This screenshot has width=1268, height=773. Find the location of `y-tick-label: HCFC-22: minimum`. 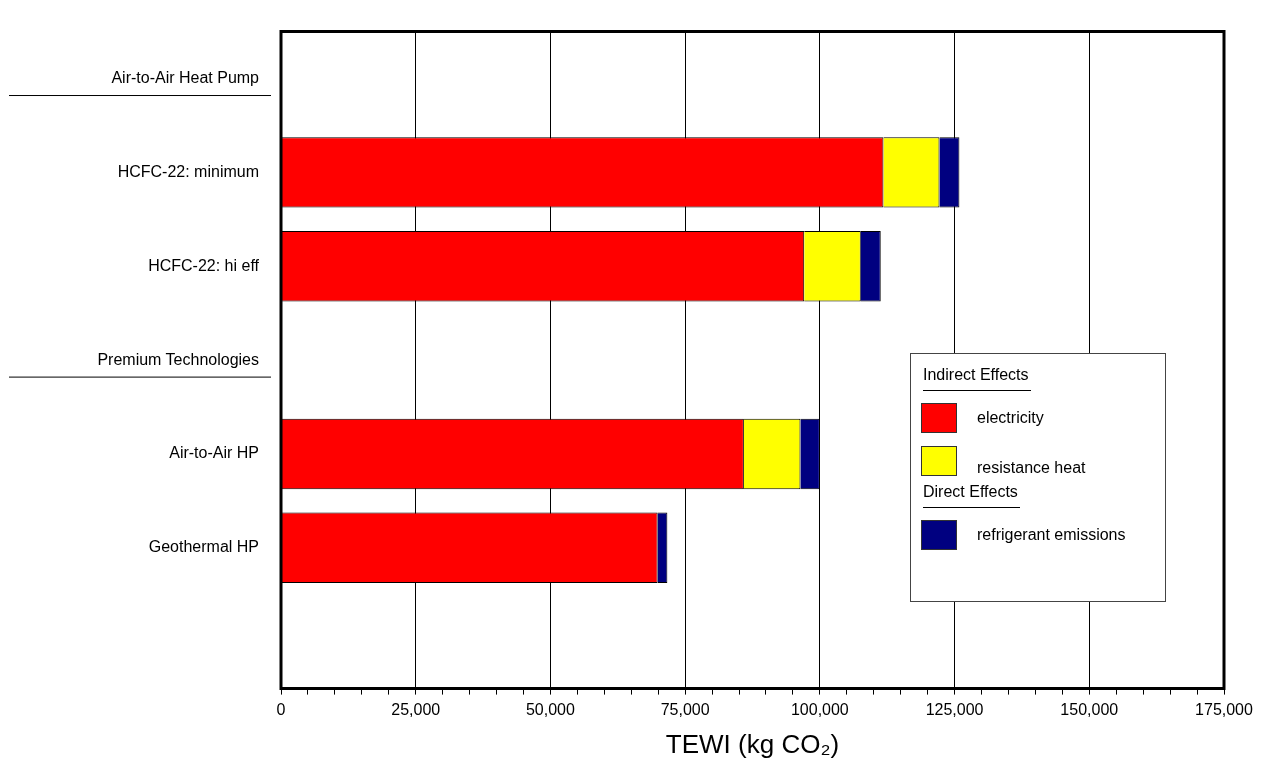

y-tick-label: HCFC-22: minimum is located at coordinates (188, 171).